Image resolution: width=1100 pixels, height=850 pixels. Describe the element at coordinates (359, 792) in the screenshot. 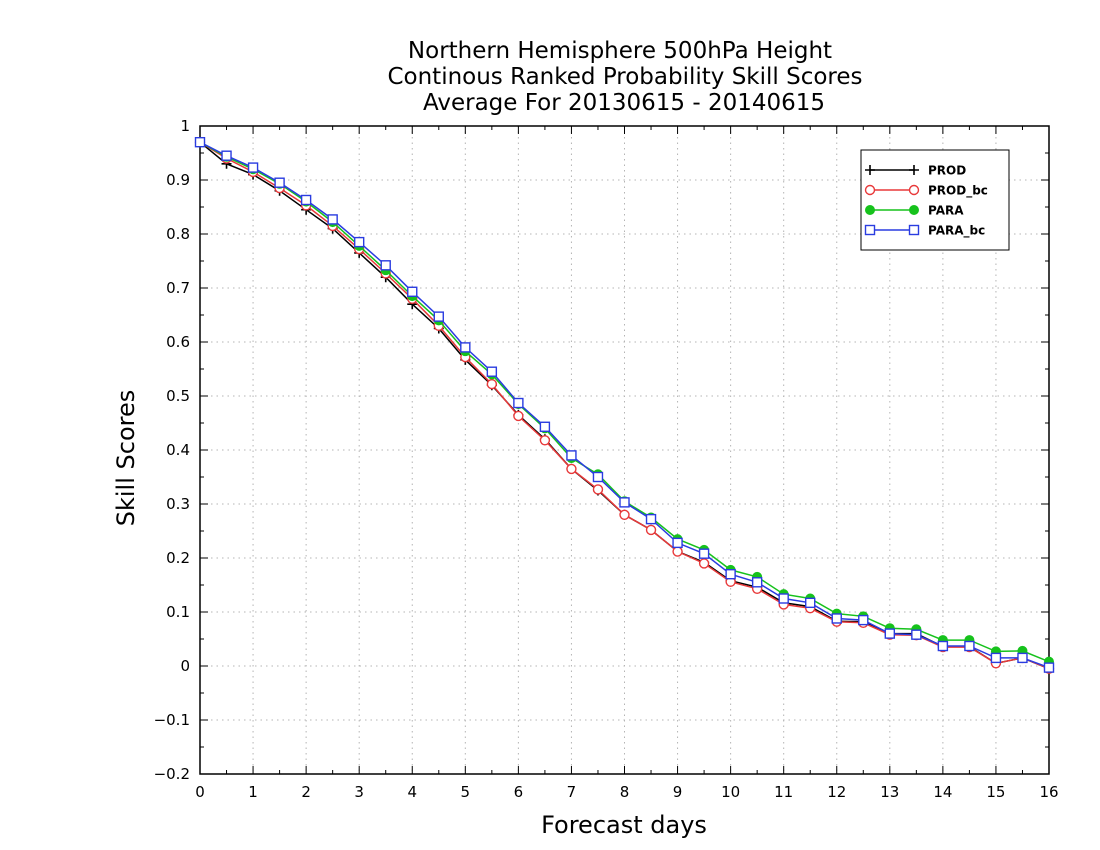

I see `x-tick-label: 3` at that location.